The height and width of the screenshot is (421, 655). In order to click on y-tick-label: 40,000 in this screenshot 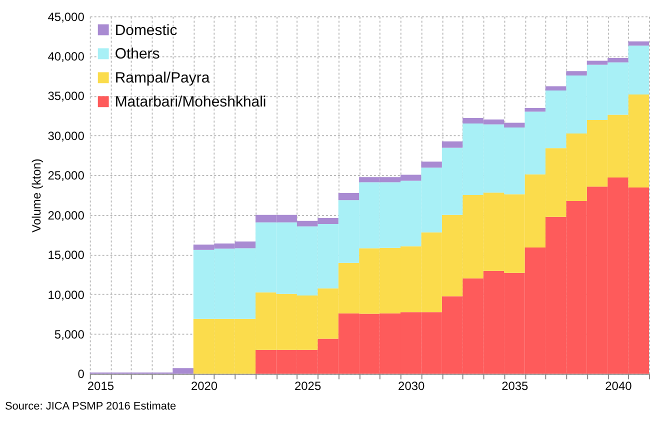, I will do `click(66, 57)`.